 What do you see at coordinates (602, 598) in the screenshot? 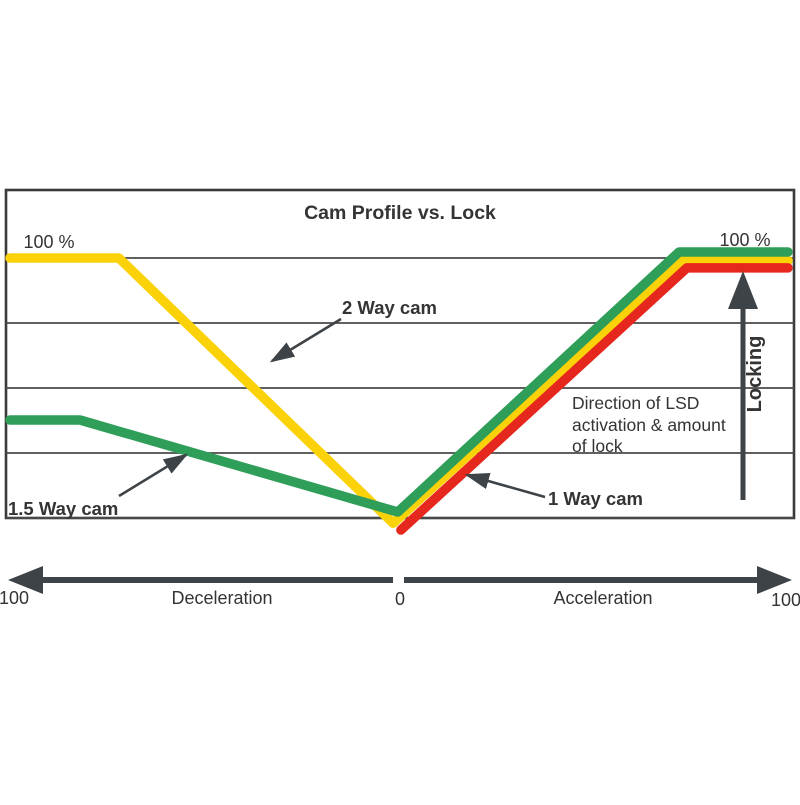
I see `x-axis-acceleration-label: Acceleration` at bounding box center [602, 598].